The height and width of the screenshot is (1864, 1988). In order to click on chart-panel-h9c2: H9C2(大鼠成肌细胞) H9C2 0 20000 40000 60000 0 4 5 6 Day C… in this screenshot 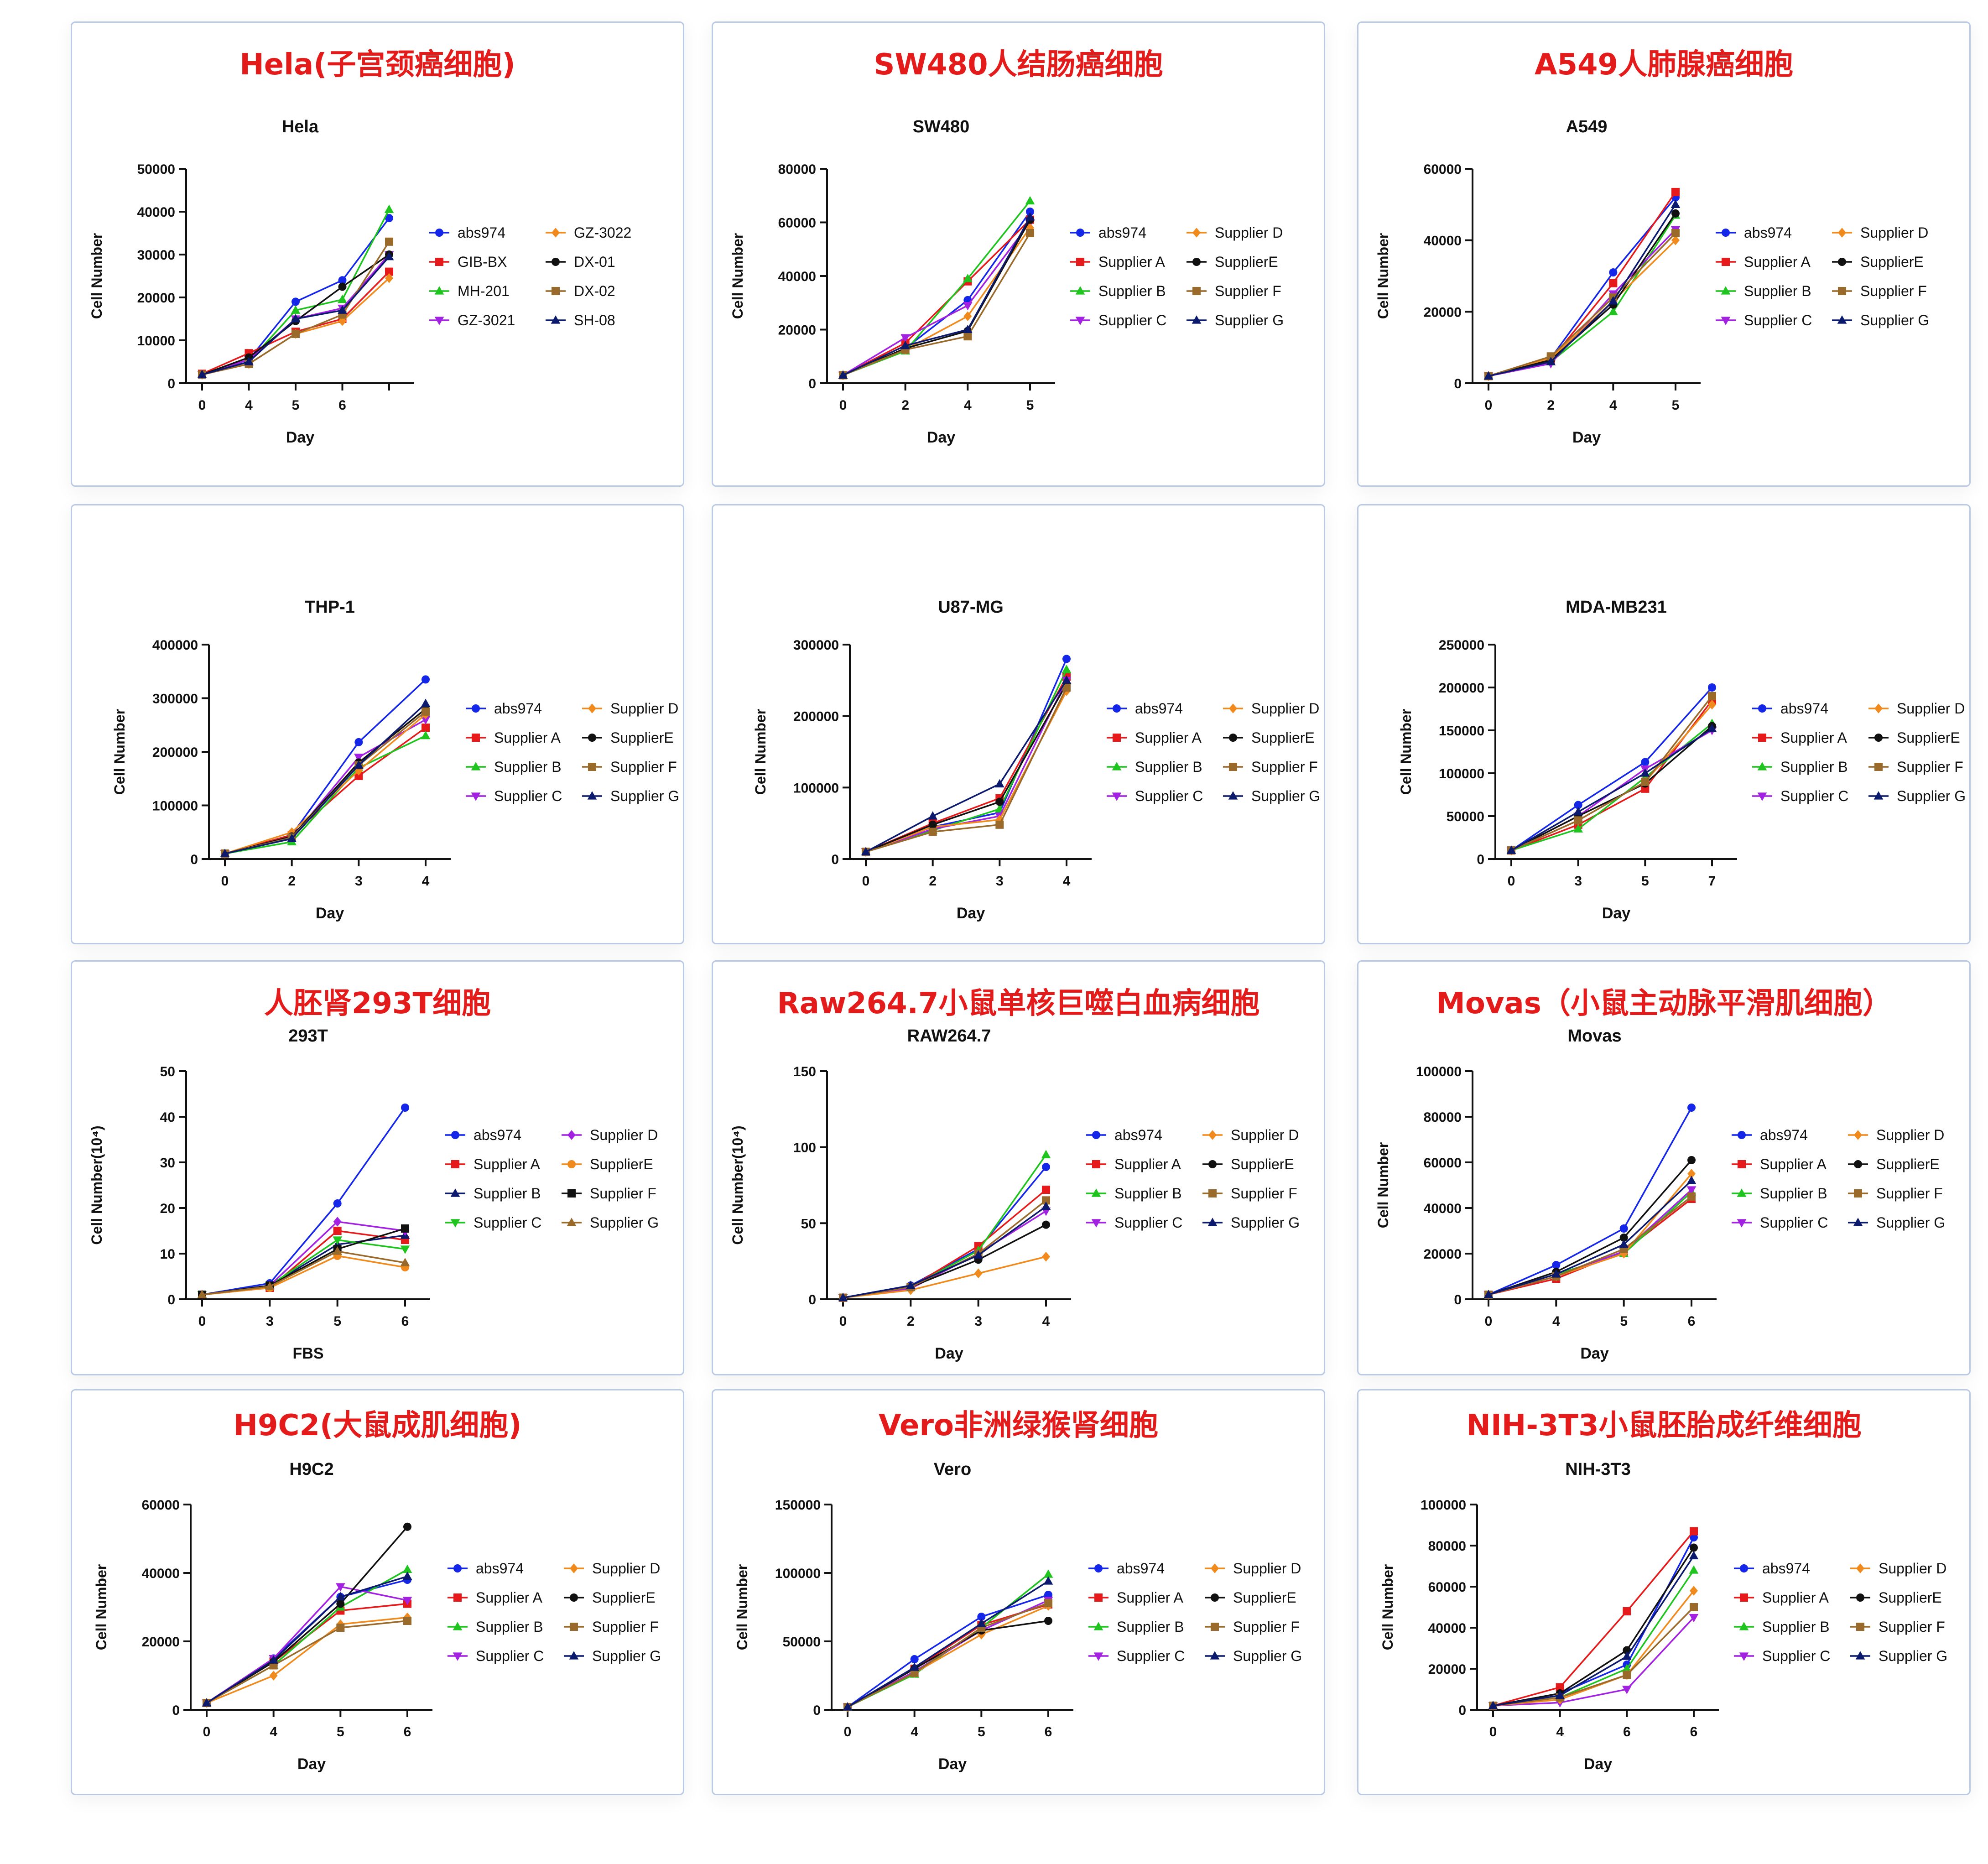, I will do `click(377, 1592)`.